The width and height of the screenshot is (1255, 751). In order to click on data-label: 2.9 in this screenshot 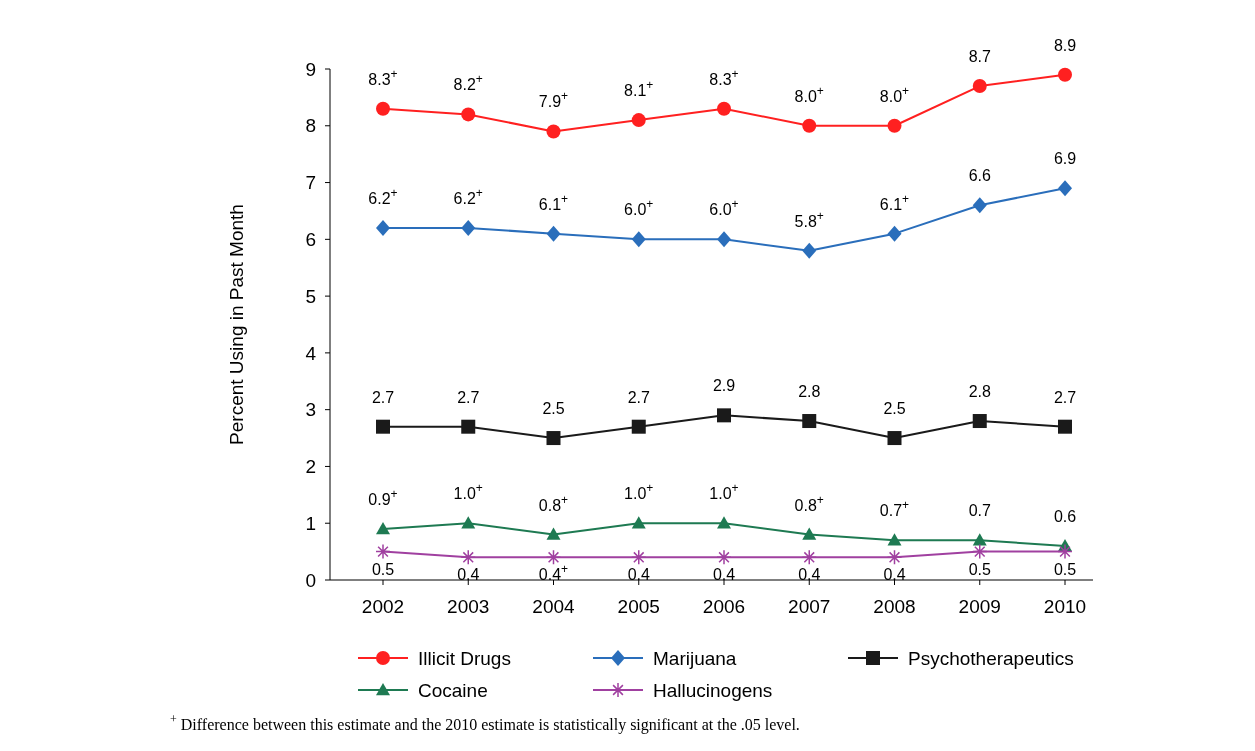, I will do `click(724, 386)`.